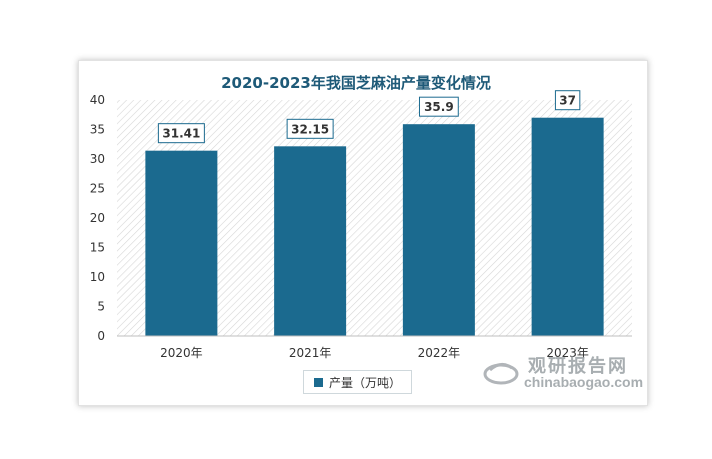 Image resolution: width=712 pixels, height=459 pixels. What do you see at coordinates (97, 130) in the screenshot?
I see `y-tick-label: 35` at bounding box center [97, 130].